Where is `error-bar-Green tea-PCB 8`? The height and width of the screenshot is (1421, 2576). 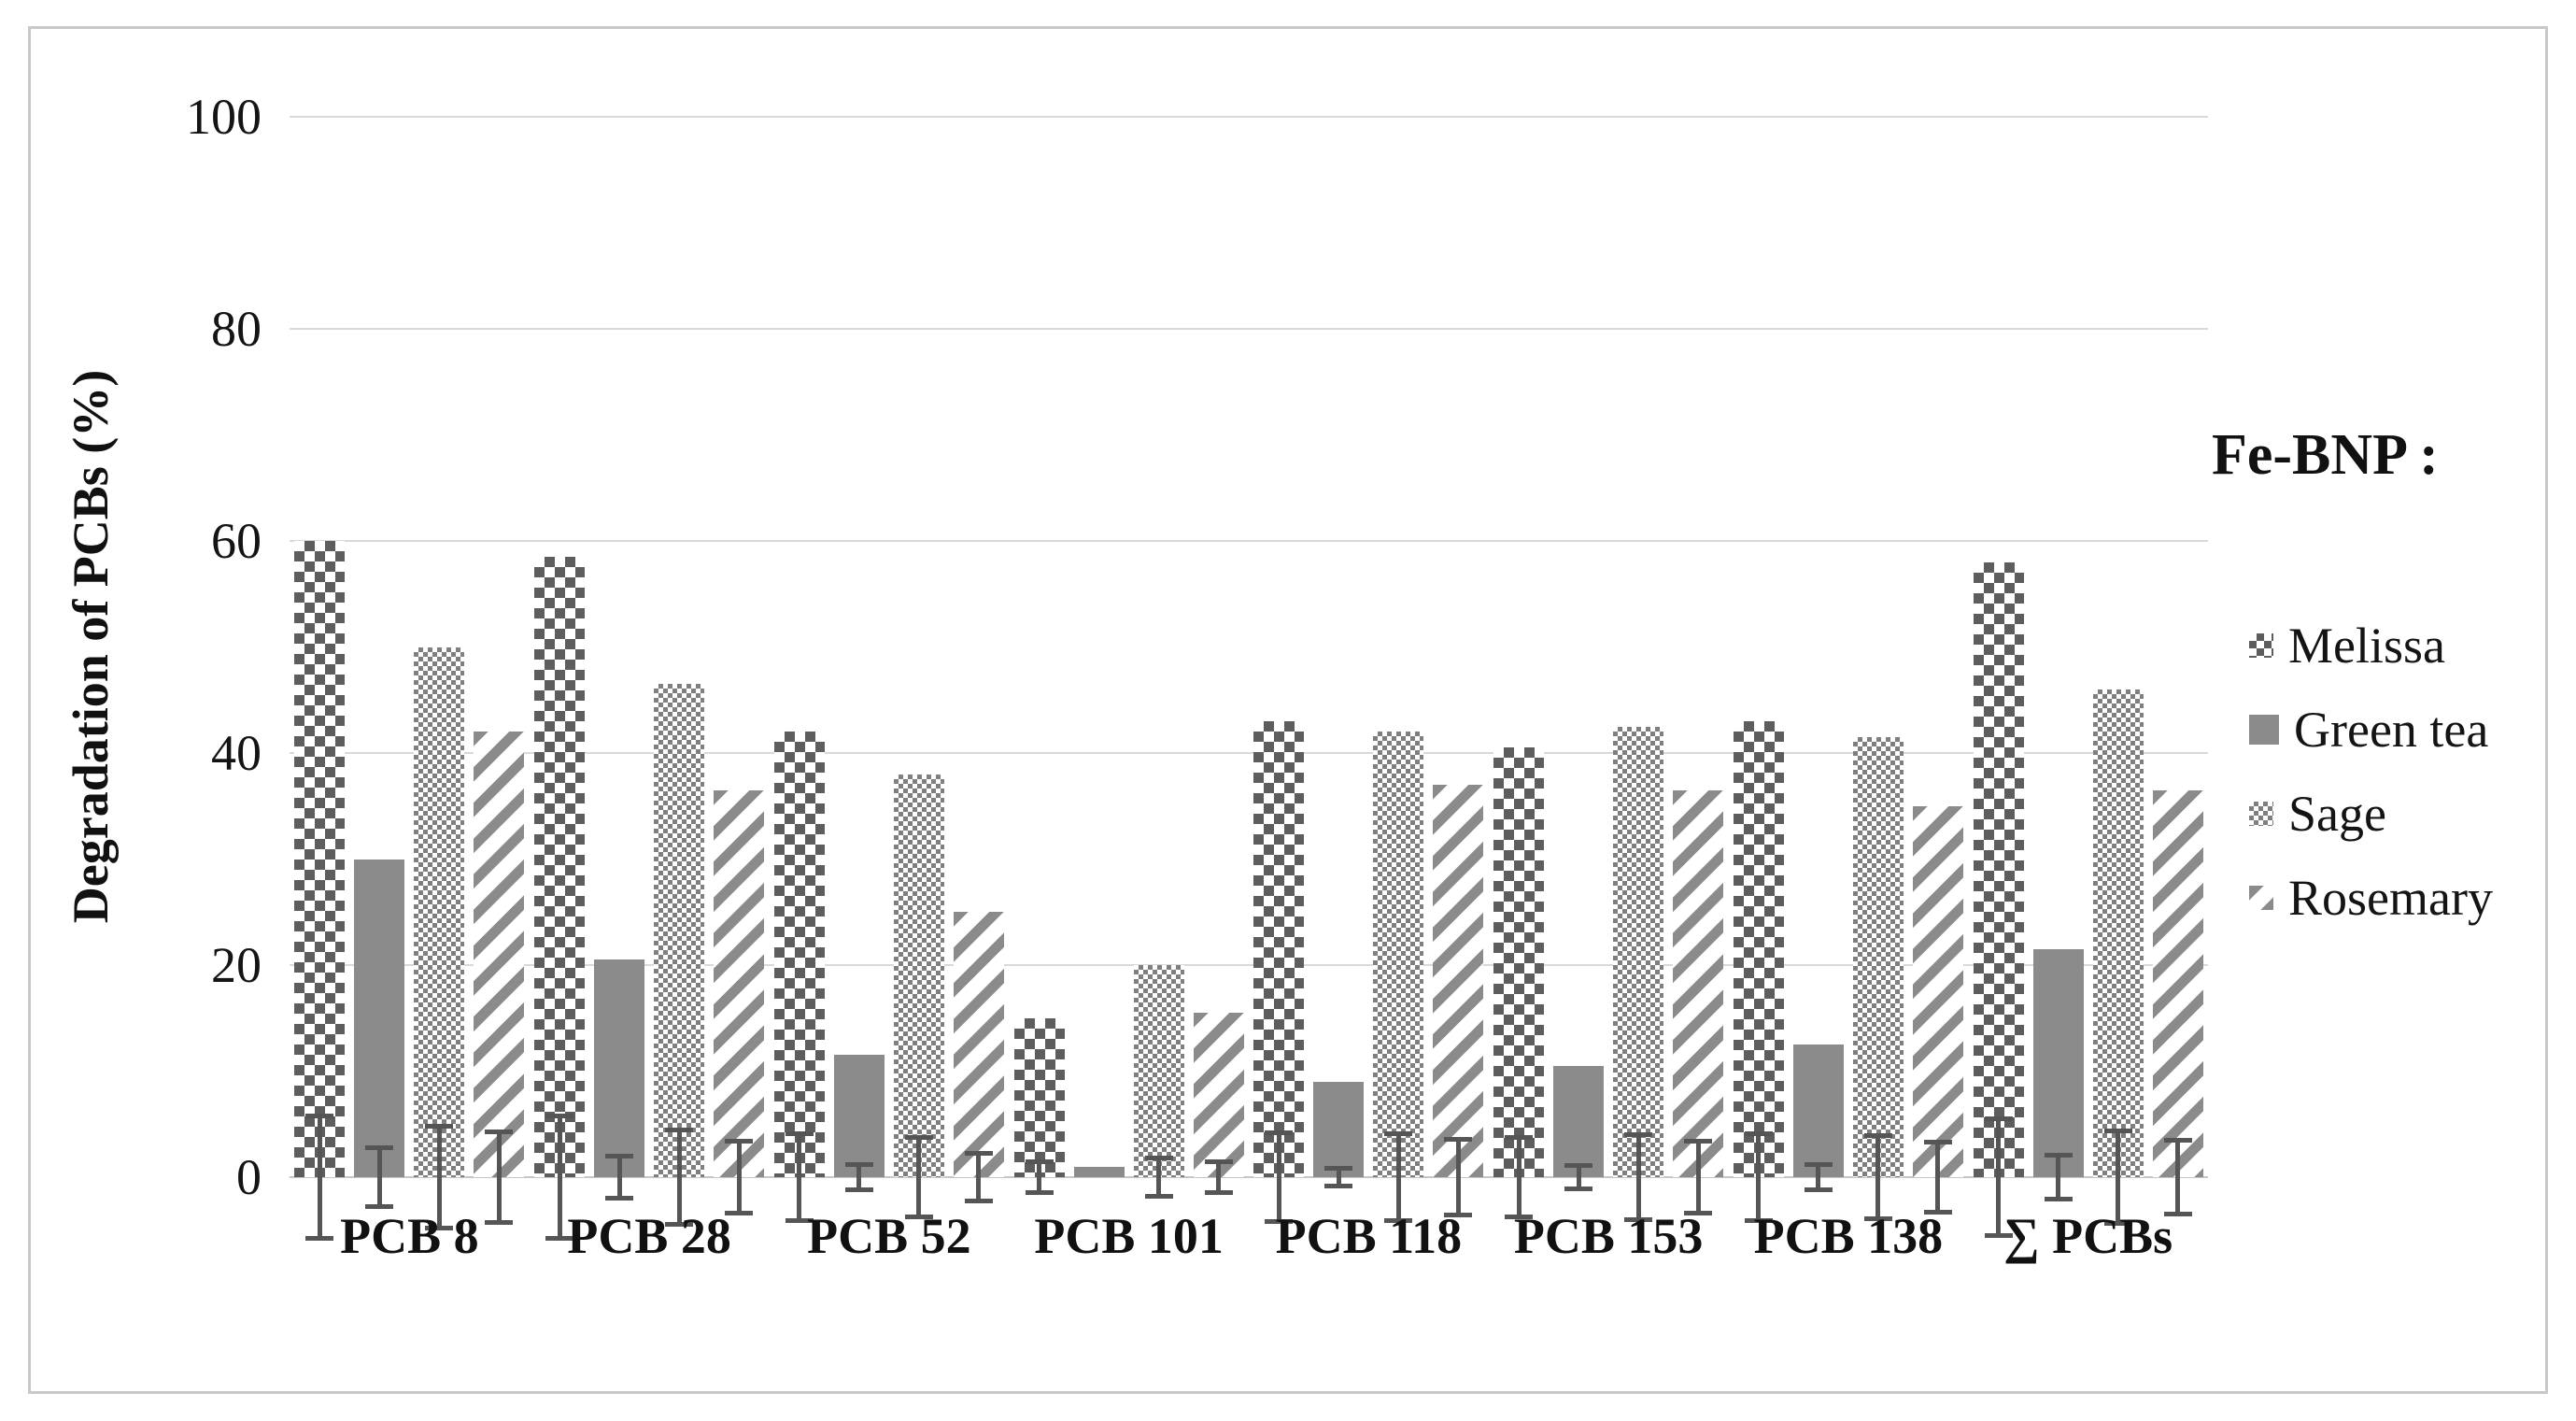 error-bar-Green tea-PCB 8 is located at coordinates (379, 1177).